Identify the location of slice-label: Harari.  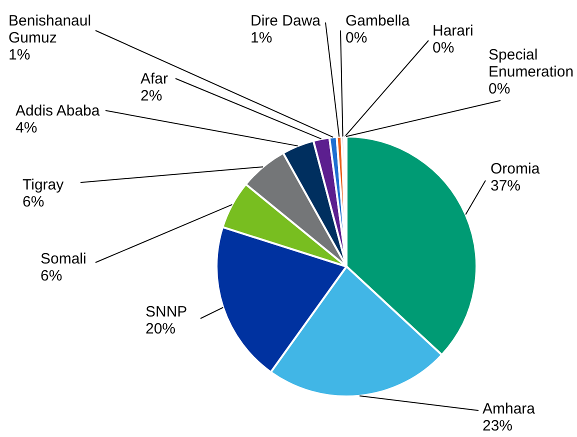
(453, 31).